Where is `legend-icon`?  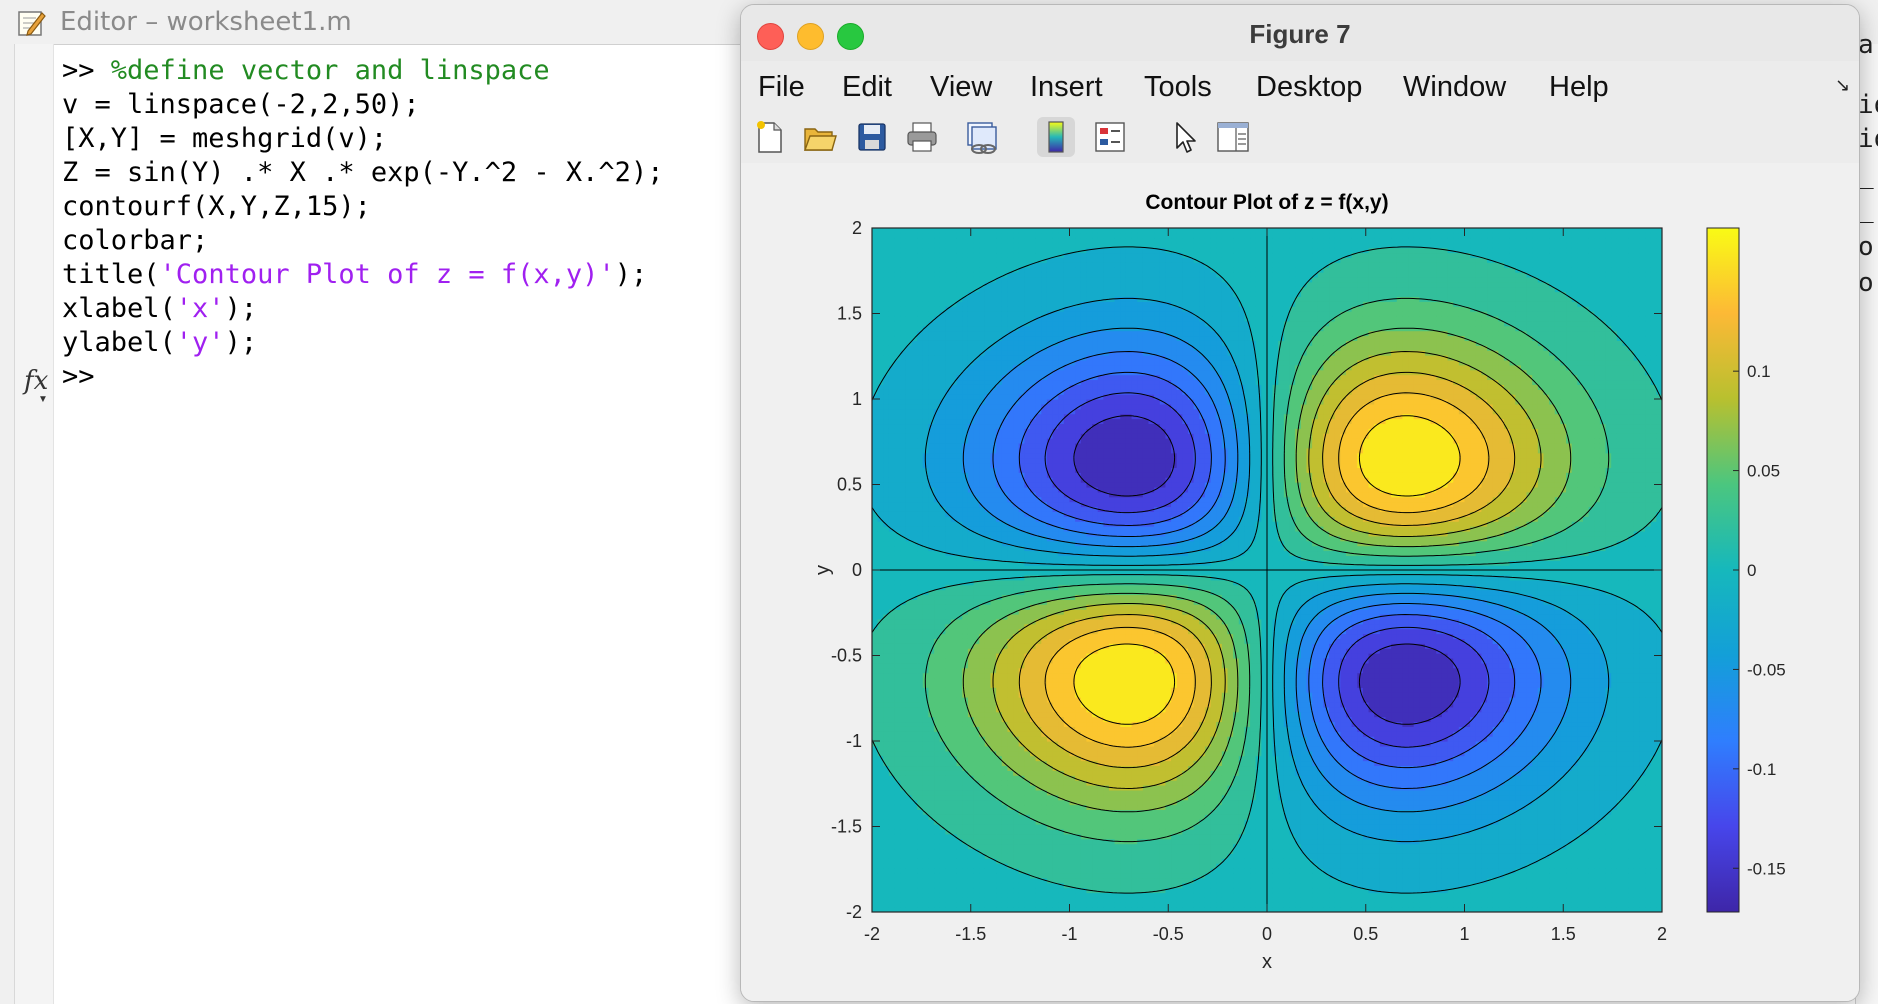
legend-icon is located at coordinates (1110, 137).